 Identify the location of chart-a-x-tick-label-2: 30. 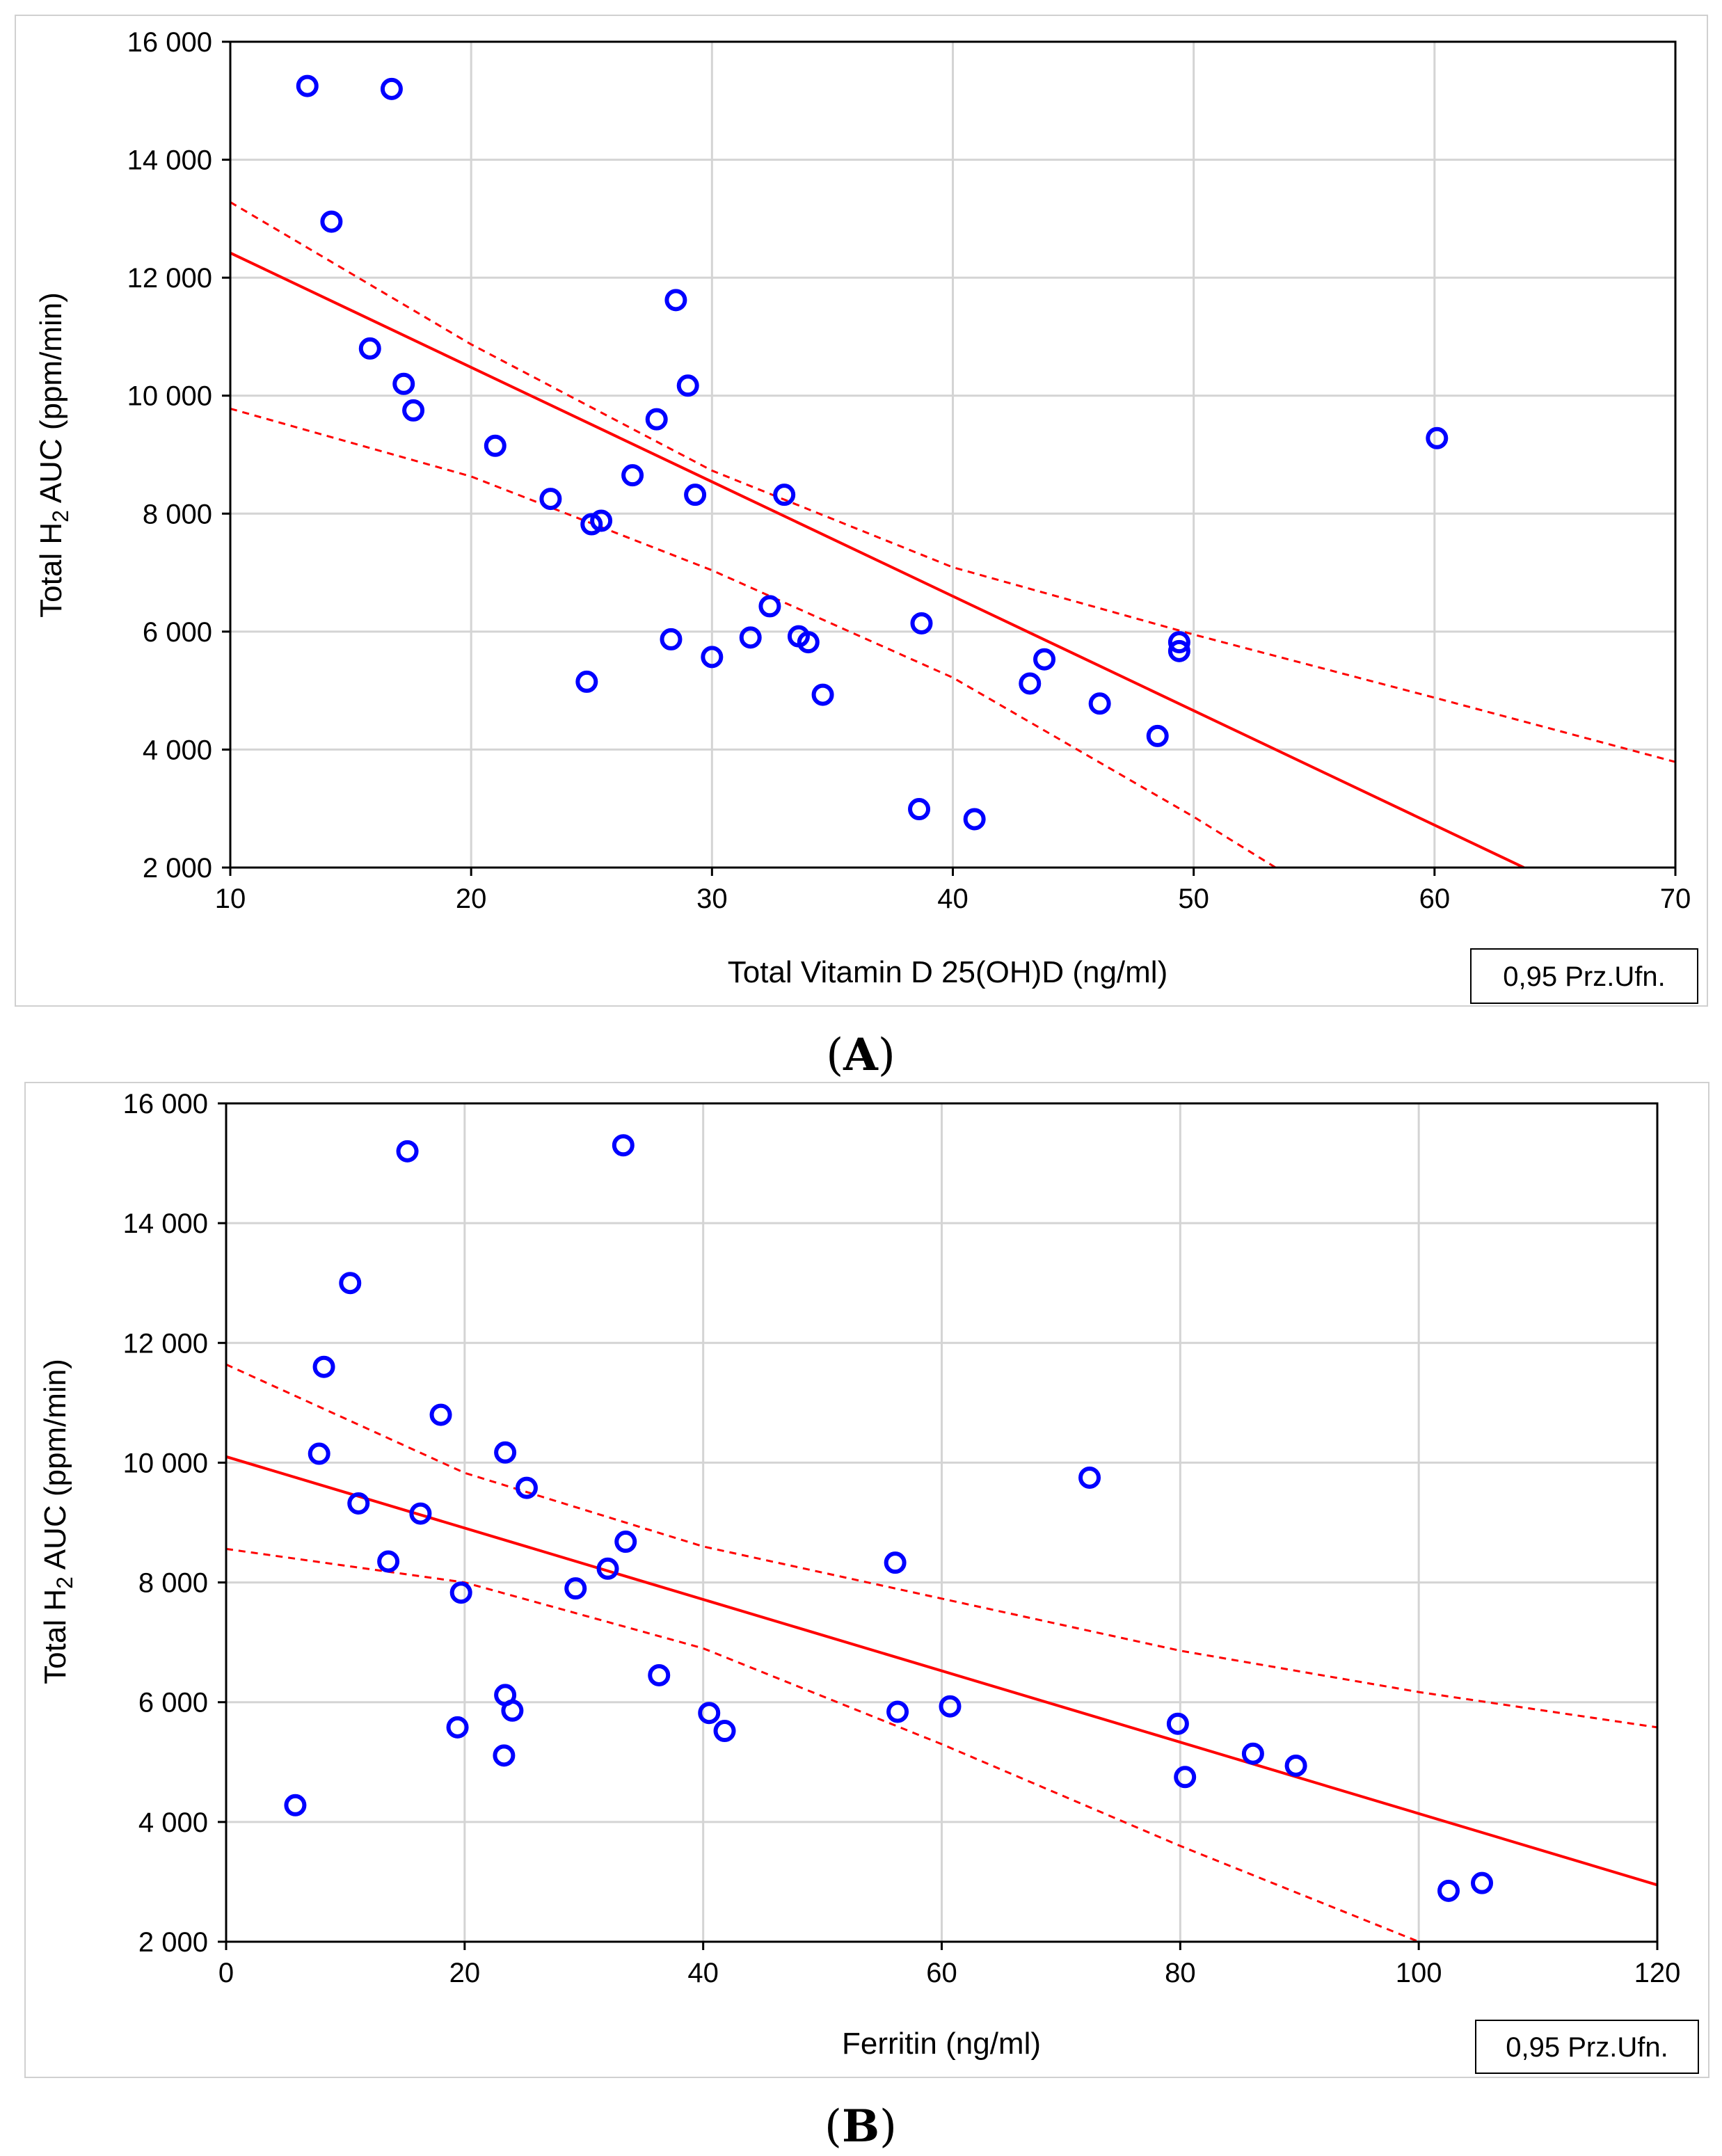
(712, 899).